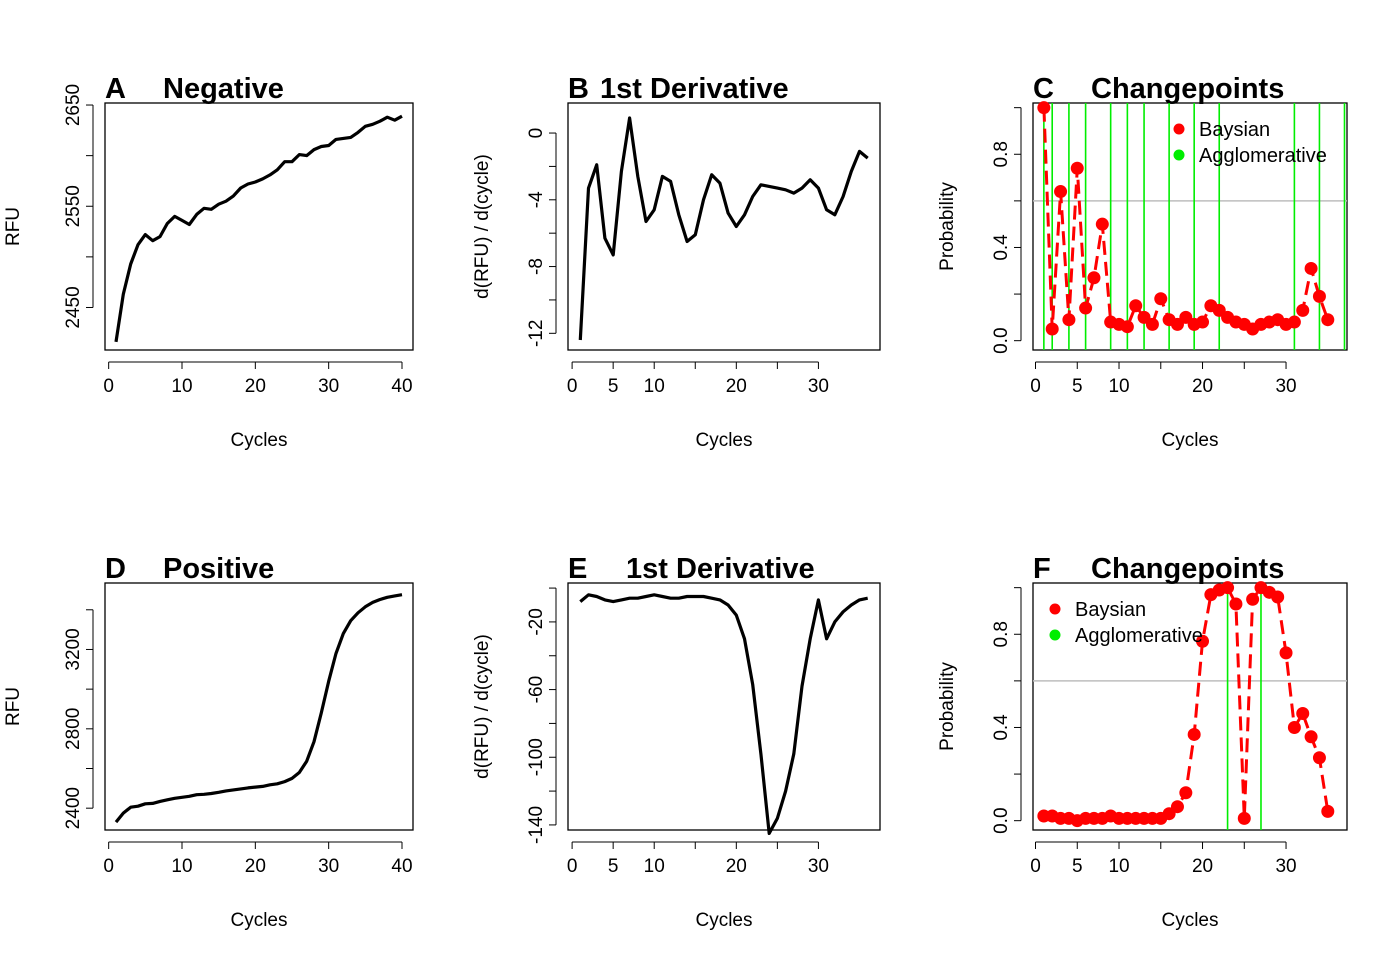 The width and height of the screenshot is (1400, 960). Describe the element at coordinates (218, 569) in the screenshot. I see `panel-title: Positive` at that location.